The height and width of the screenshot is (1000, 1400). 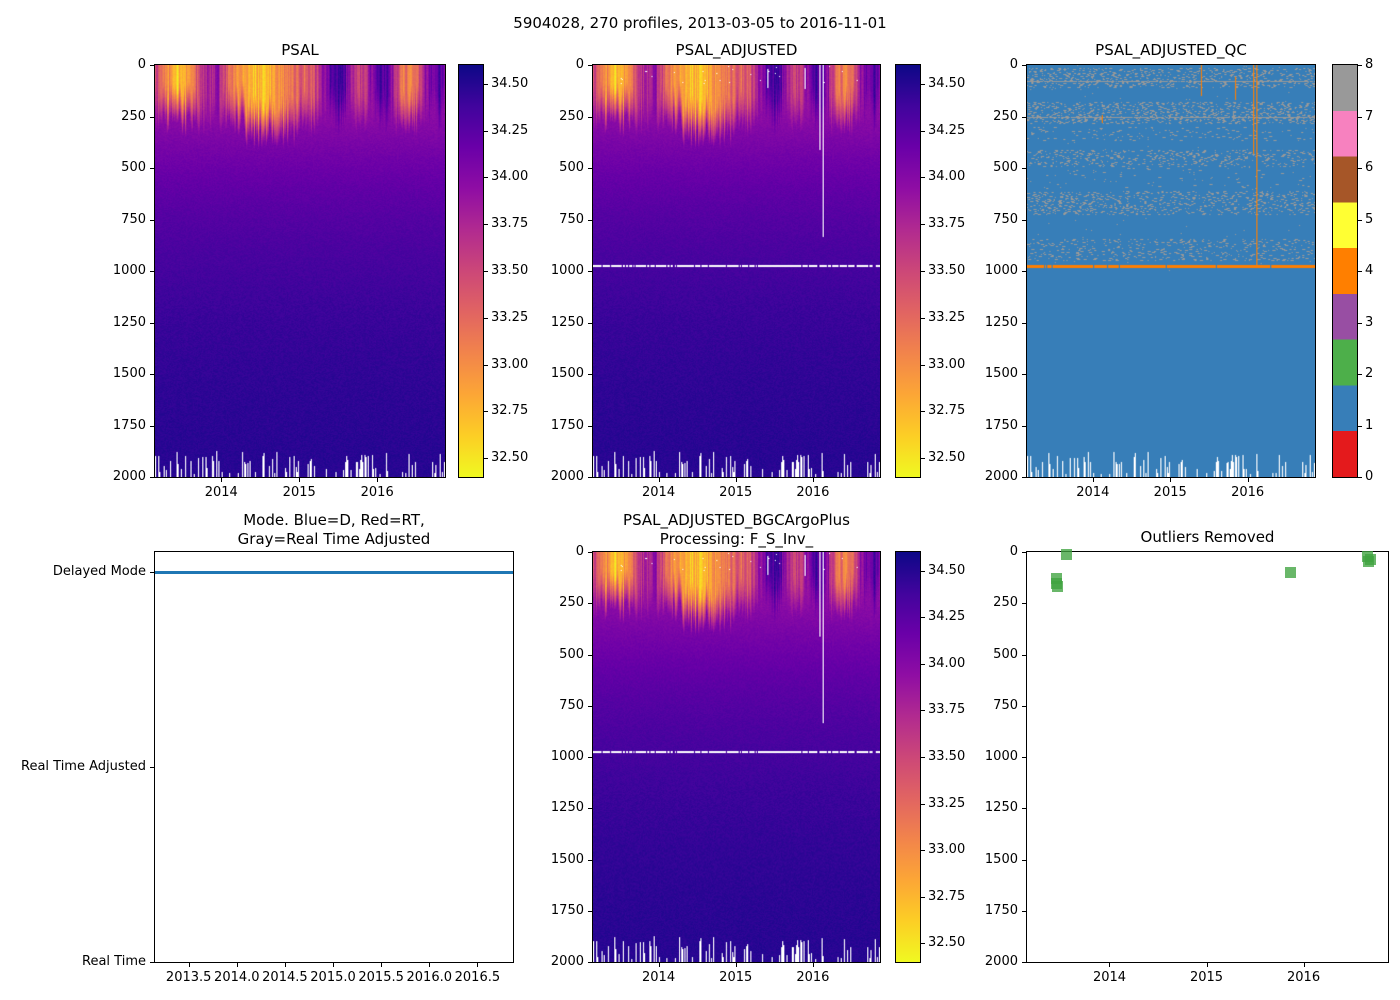 I want to click on colorbar-tick-label: 33.25, so click(x=947, y=317).